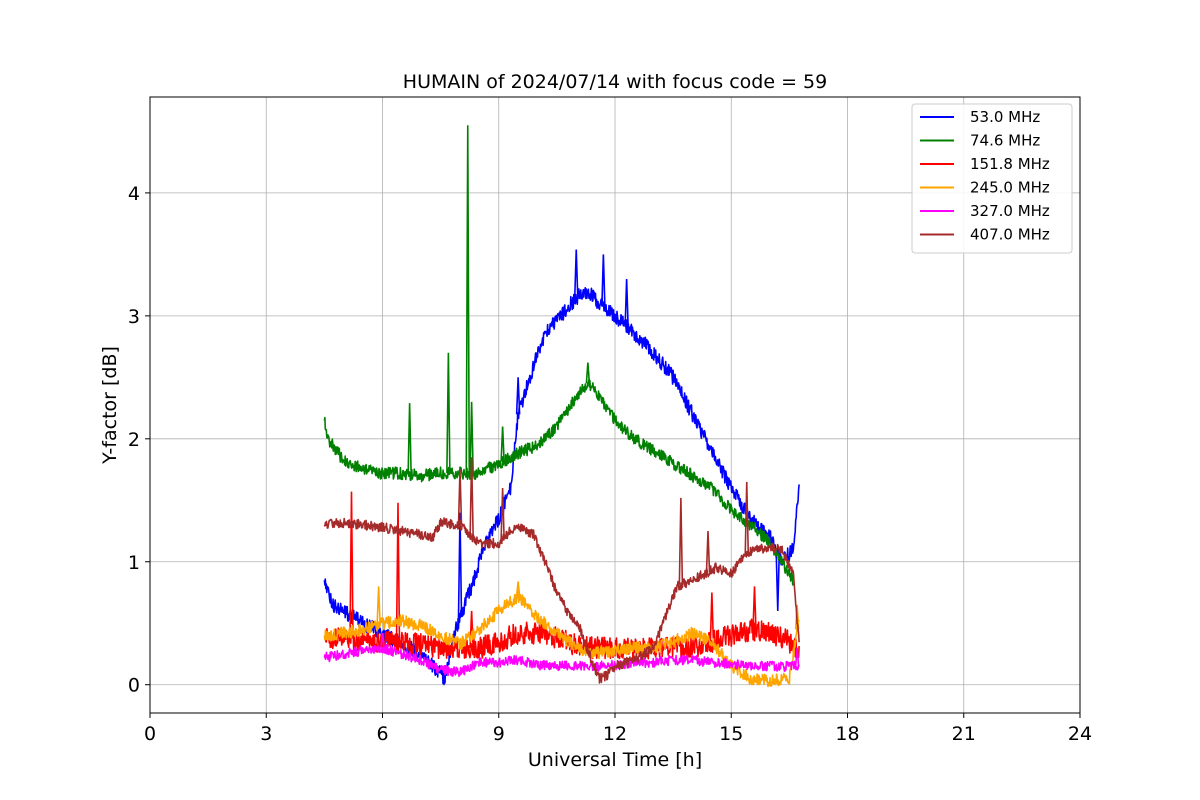 The image size is (1200, 800). Describe the element at coordinates (499, 734) in the screenshot. I see `x-tick-label: 9` at that location.